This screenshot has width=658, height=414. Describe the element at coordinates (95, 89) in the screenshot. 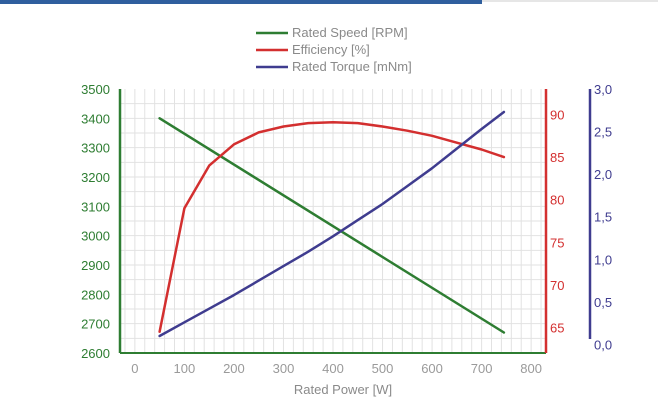

I see `left-tick-label: 3500` at that location.